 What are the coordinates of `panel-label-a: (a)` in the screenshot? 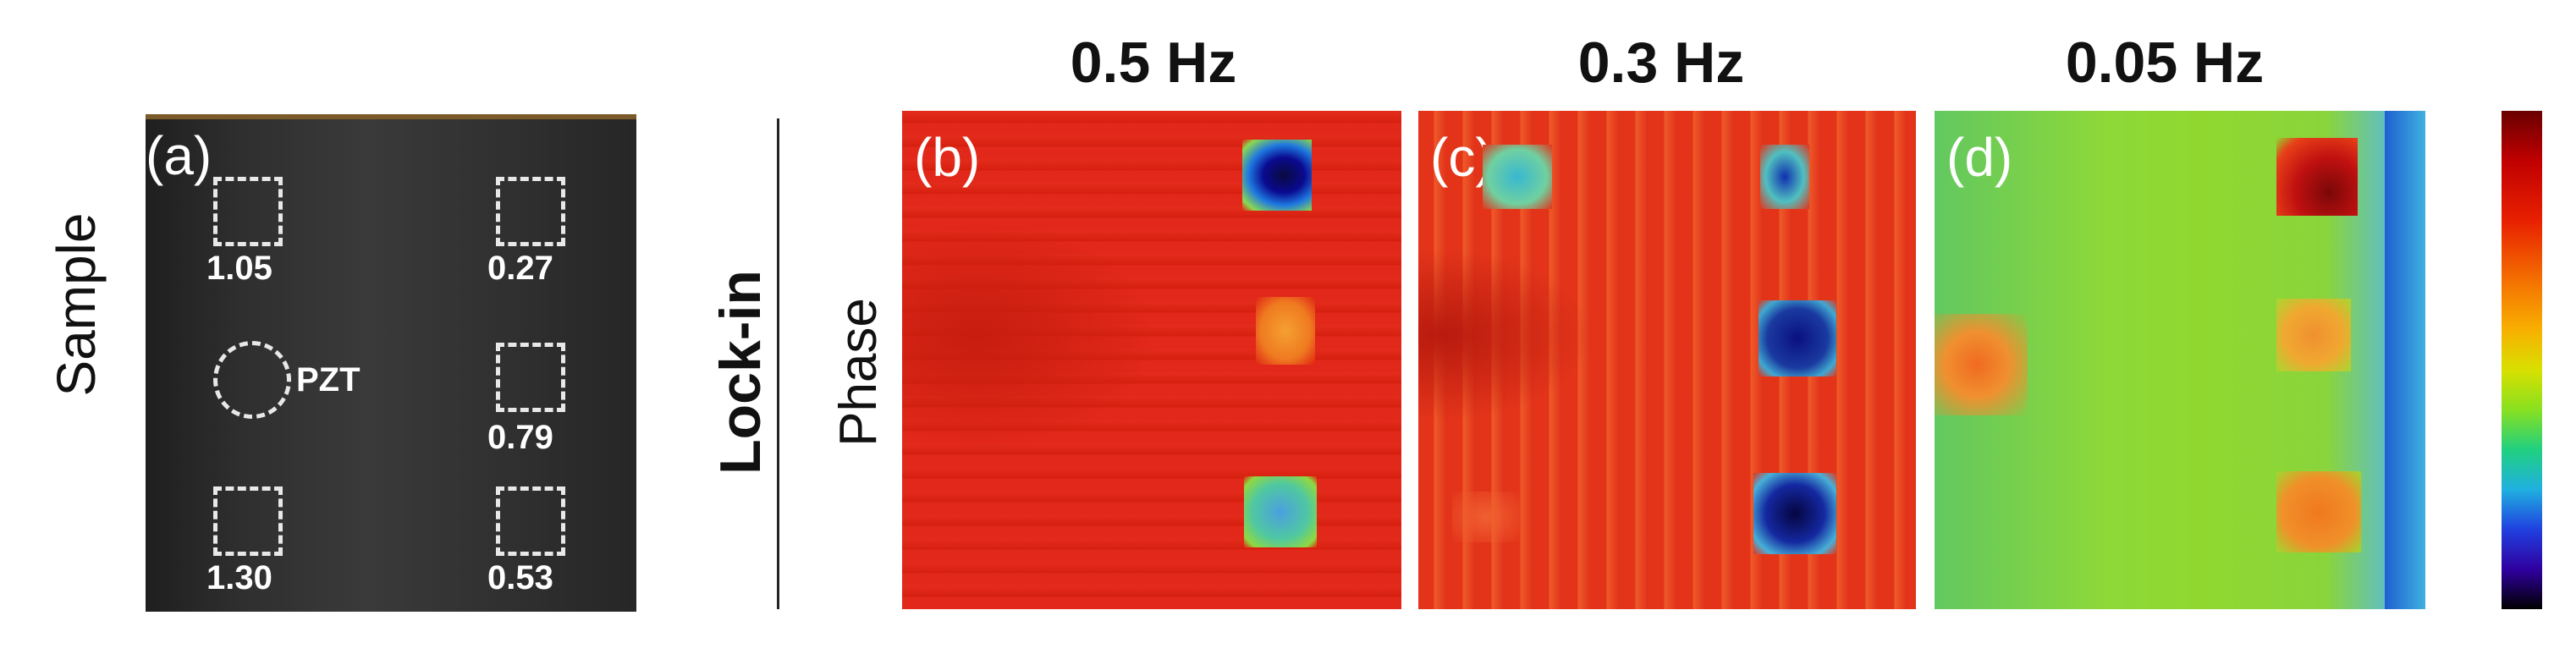 It's located at (179, 155).